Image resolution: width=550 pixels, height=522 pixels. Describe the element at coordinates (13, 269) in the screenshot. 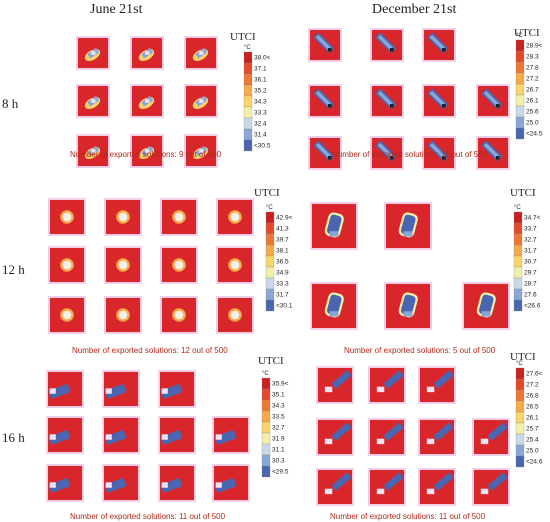

I see `row-label-12h: 12 h` at that location.